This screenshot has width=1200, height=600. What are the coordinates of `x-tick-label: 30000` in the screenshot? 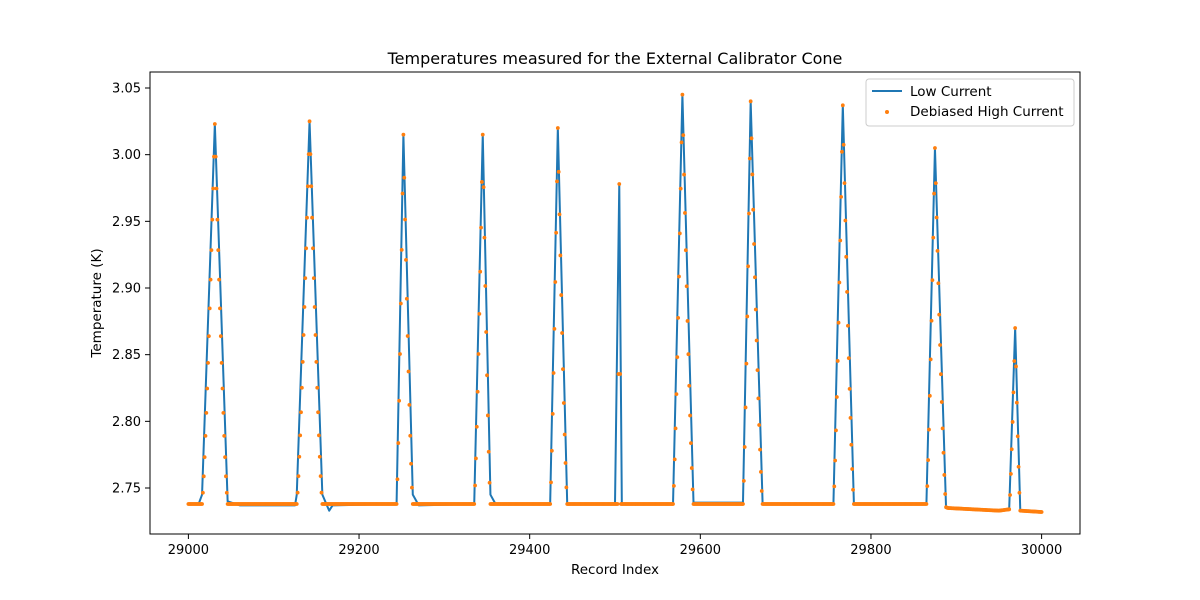 It's located at (1041, 550).